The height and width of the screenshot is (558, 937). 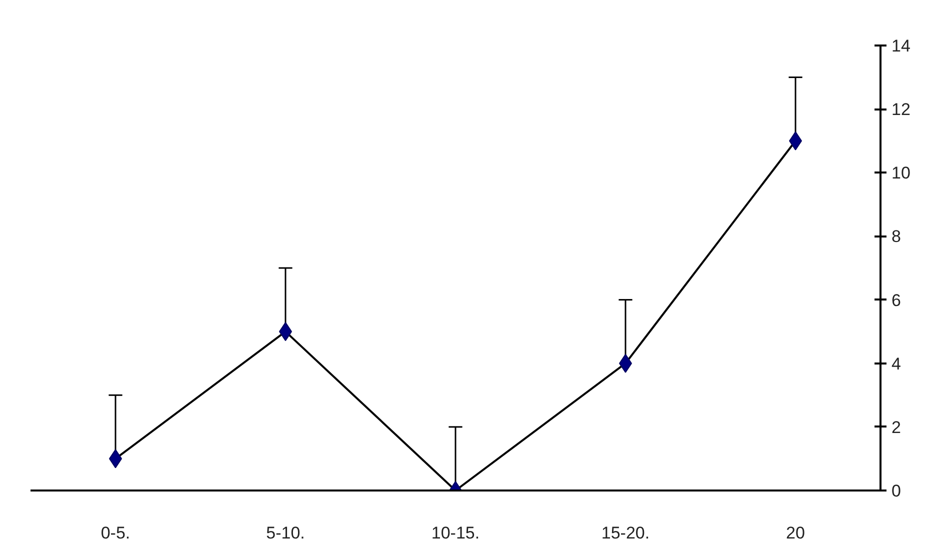 What do you see at coordinates (896, 364) in the screenshot?
I see `y-tick-label: 4` at bounding box center [896, 364].